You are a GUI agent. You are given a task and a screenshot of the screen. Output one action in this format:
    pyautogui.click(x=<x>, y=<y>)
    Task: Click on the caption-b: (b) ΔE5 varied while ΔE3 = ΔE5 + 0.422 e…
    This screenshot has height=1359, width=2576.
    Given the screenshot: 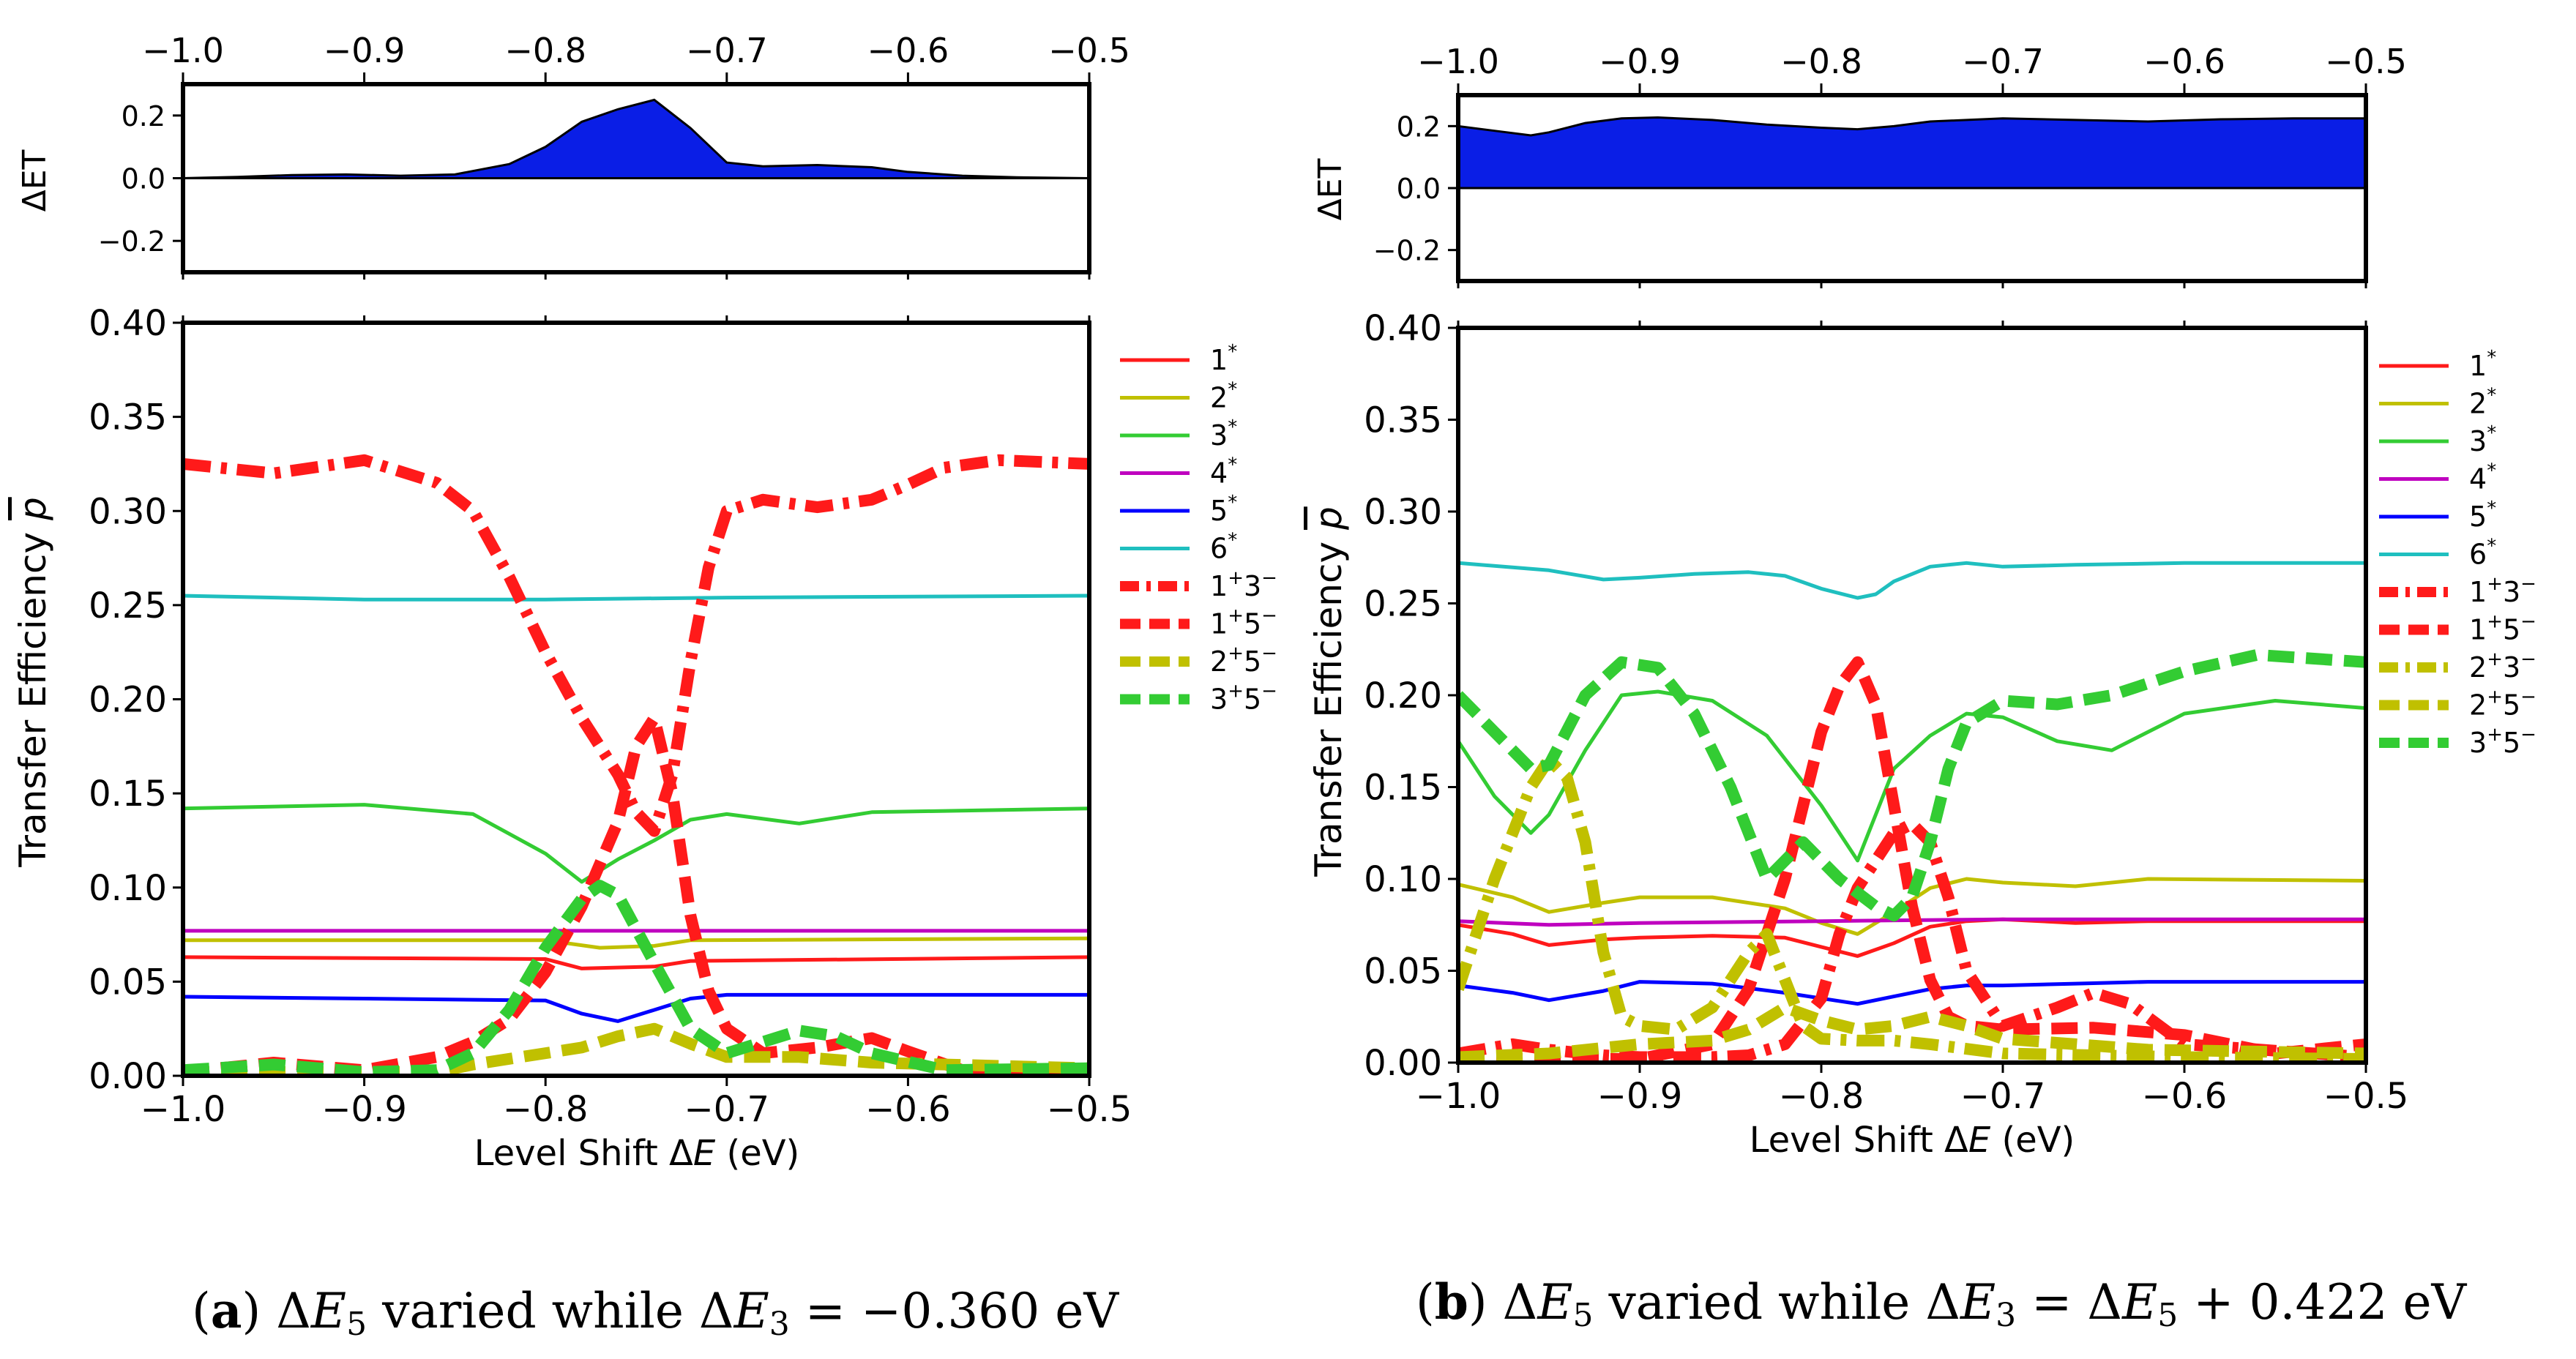 What is the action you would take?
    pyautogui.click(x=1941, y=1303)
    